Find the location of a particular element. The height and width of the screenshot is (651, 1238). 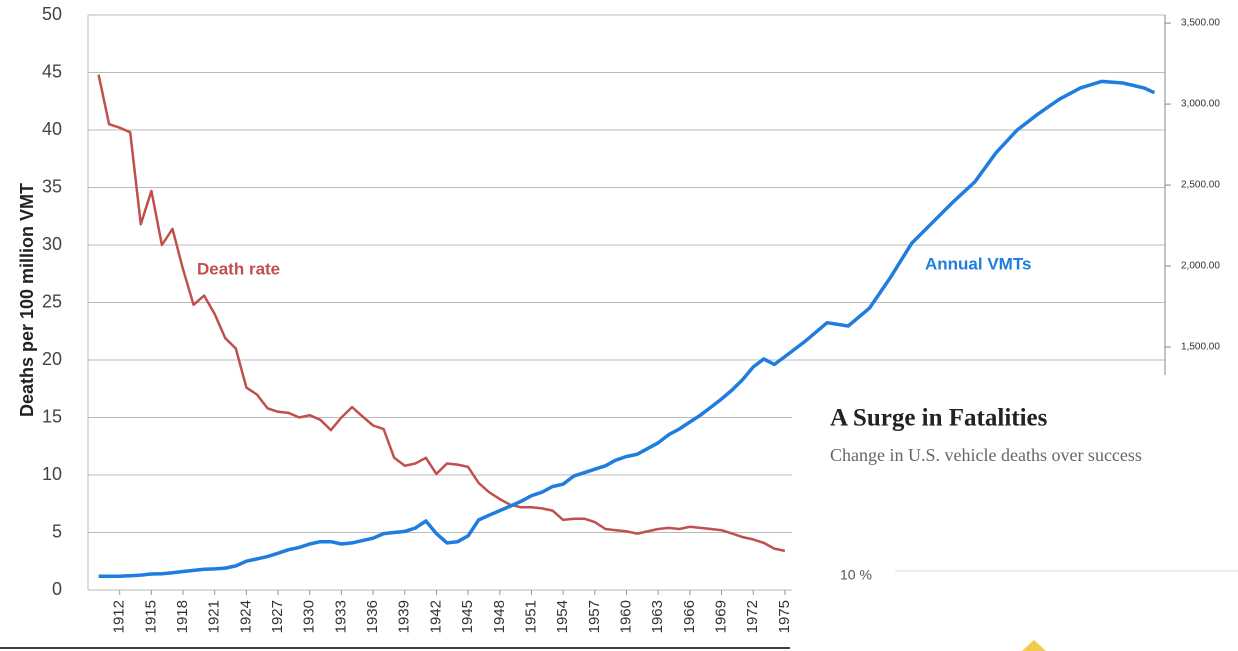

y-tick-label: 40 is located at coordinates (52, 129).